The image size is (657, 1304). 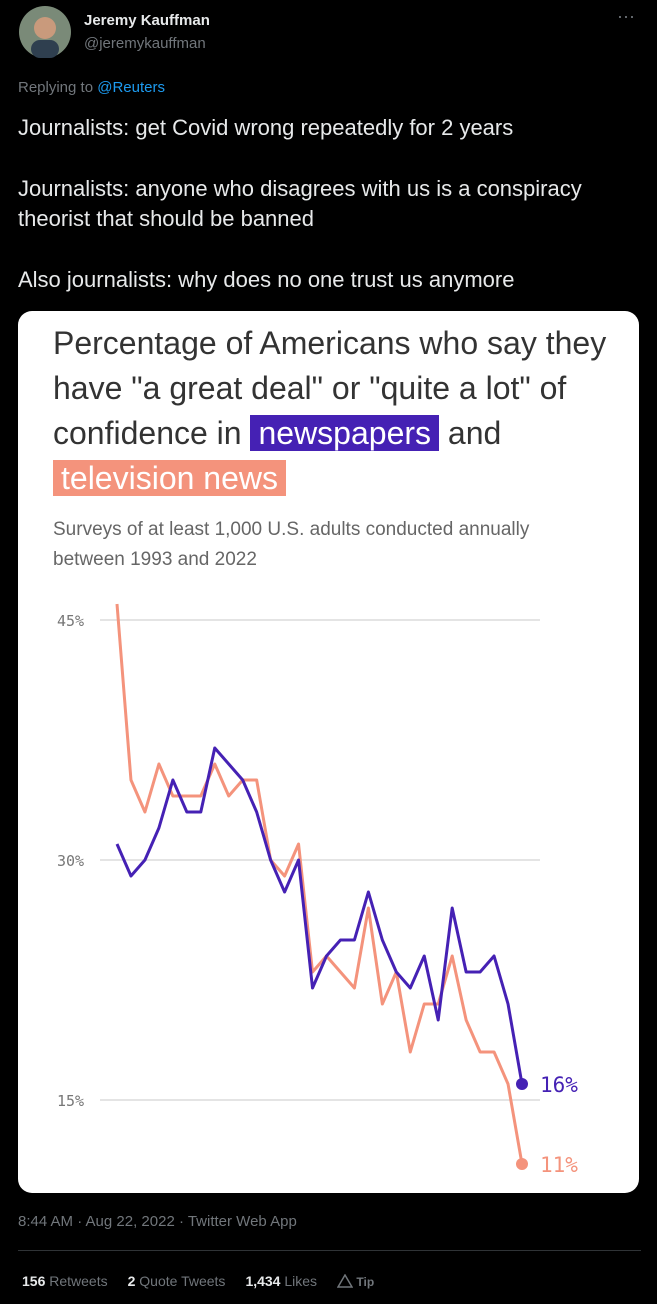 What do you see at coordinates (147, 20) in the screenshot?
I see `author-name: Jeremy Kauffman` at bounding box center [147, 20].